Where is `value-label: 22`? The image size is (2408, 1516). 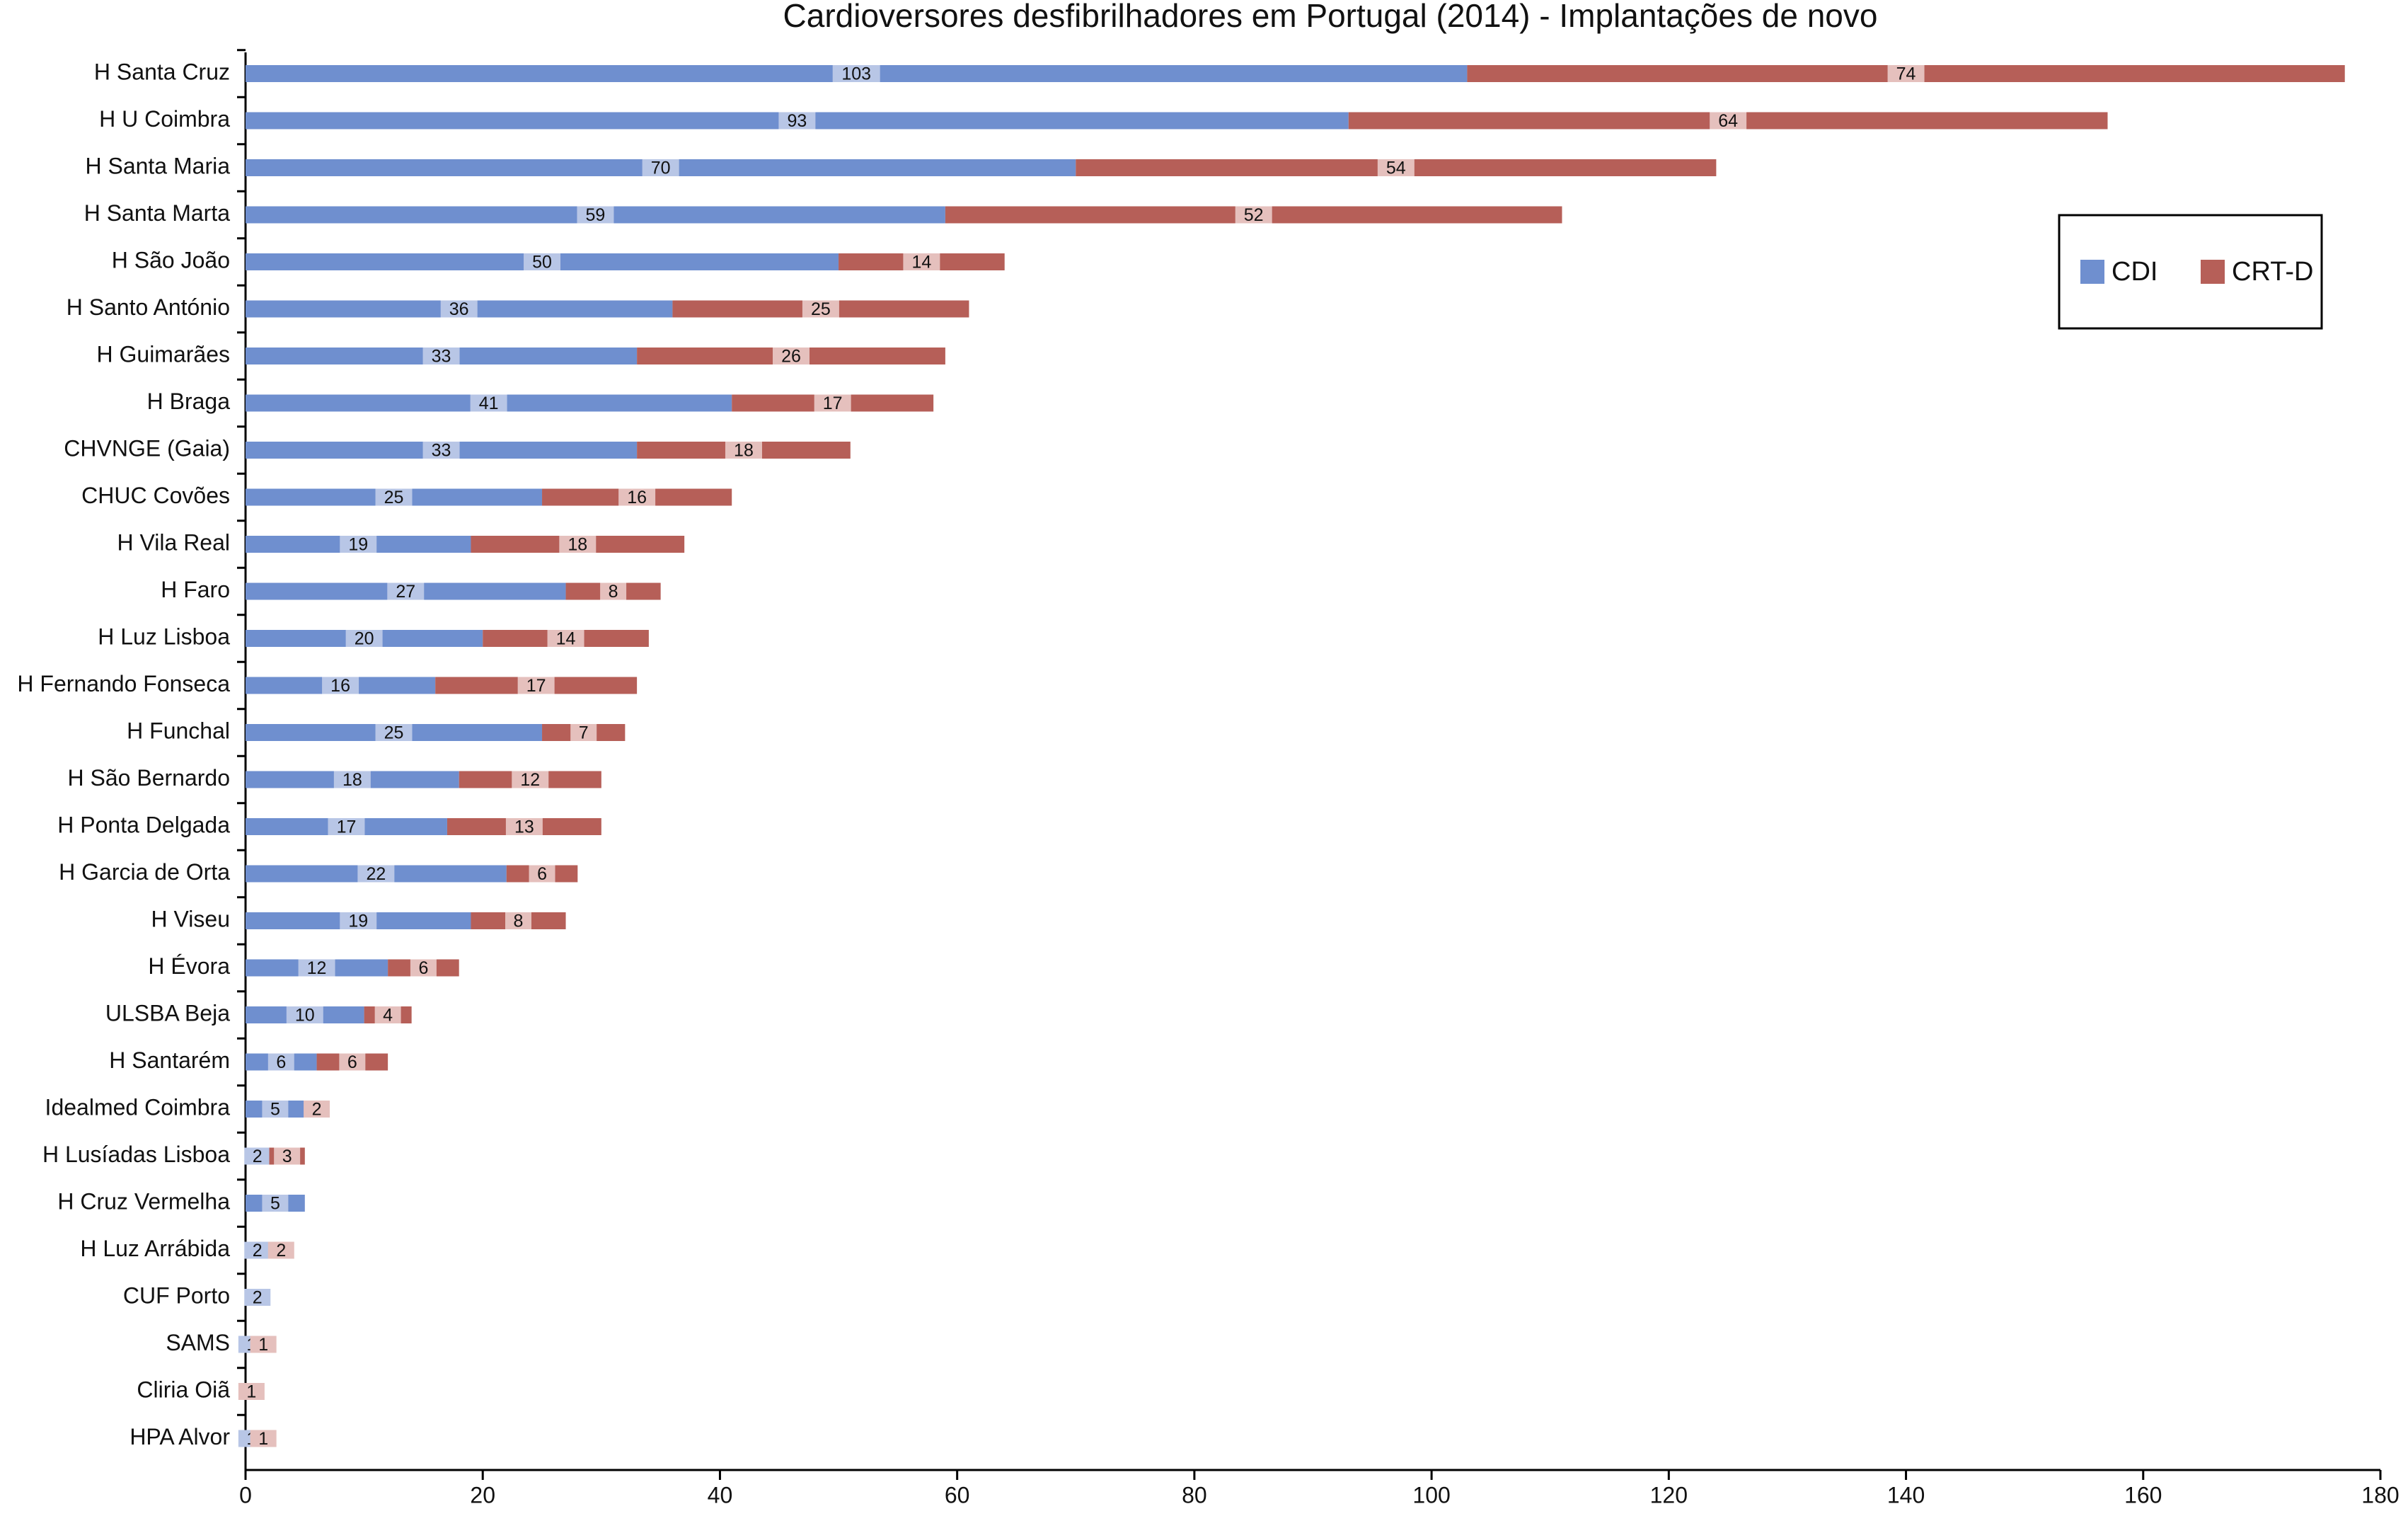 value-label: 22 is located at coordinates (376, 874).